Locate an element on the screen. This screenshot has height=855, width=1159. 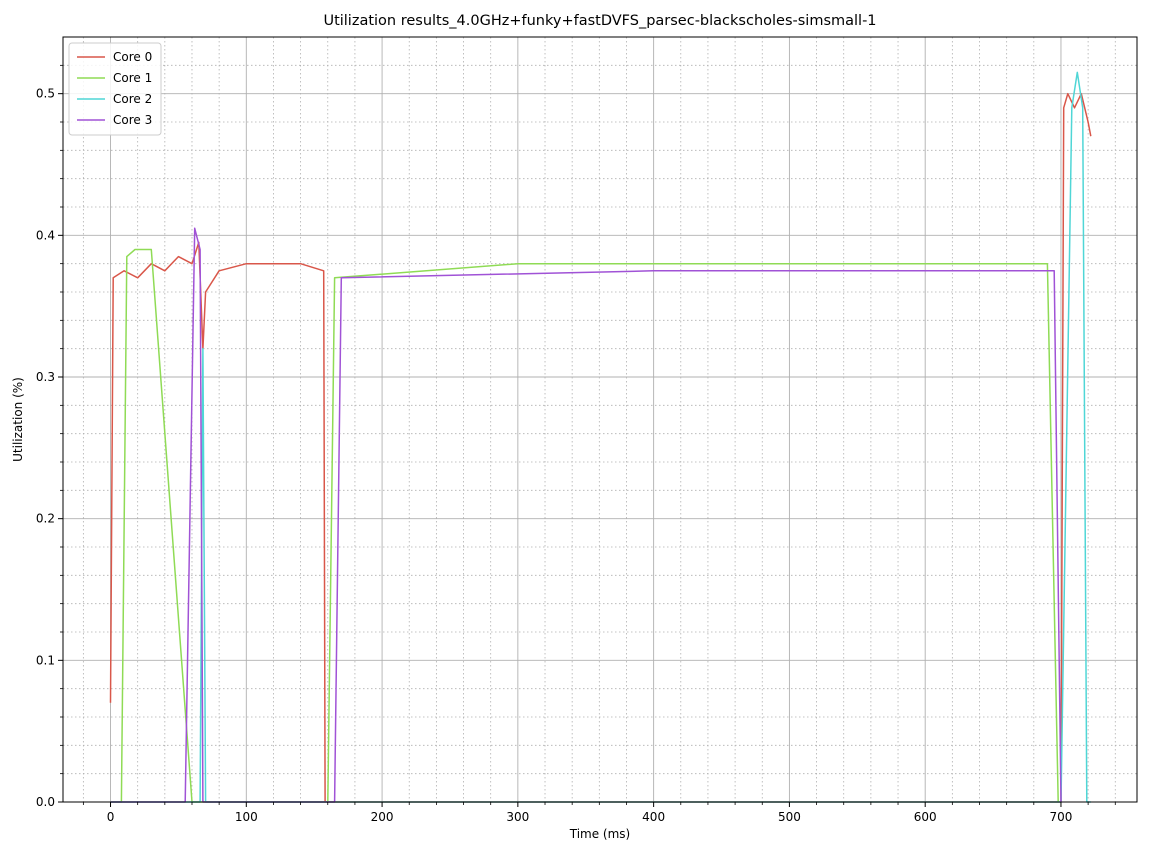
y-axis-label: Utilization (%) is located at coordinates (18, 419).